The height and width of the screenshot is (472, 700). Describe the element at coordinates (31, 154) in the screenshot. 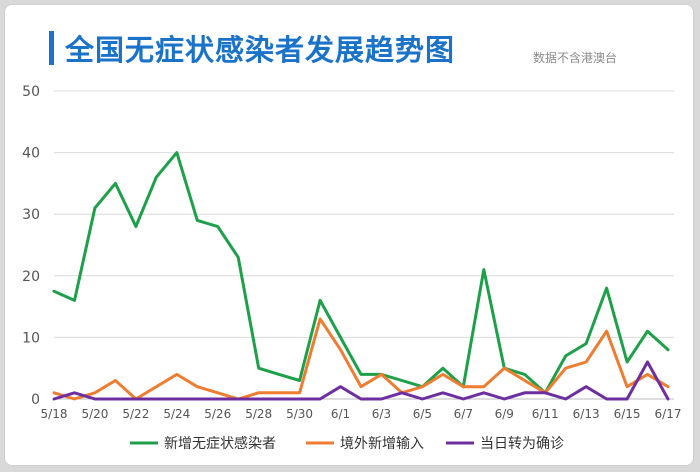

I see `y-tick-label: 40` at that location.